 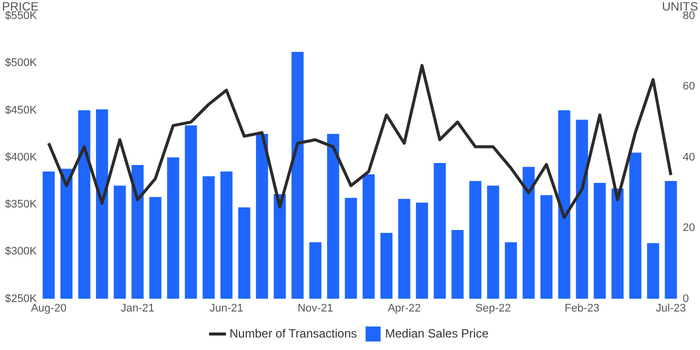 I want to click on x-tick-label: Nov-21, so click(x=316, y=308).